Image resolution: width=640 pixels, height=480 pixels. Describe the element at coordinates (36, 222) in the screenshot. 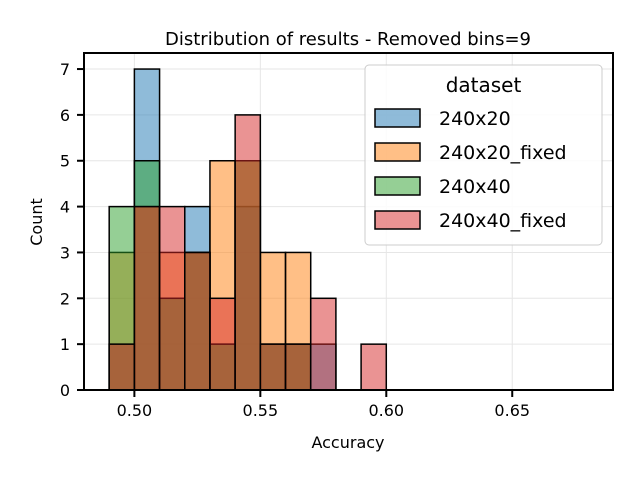

I see `y-axis-label: Count` at that location.